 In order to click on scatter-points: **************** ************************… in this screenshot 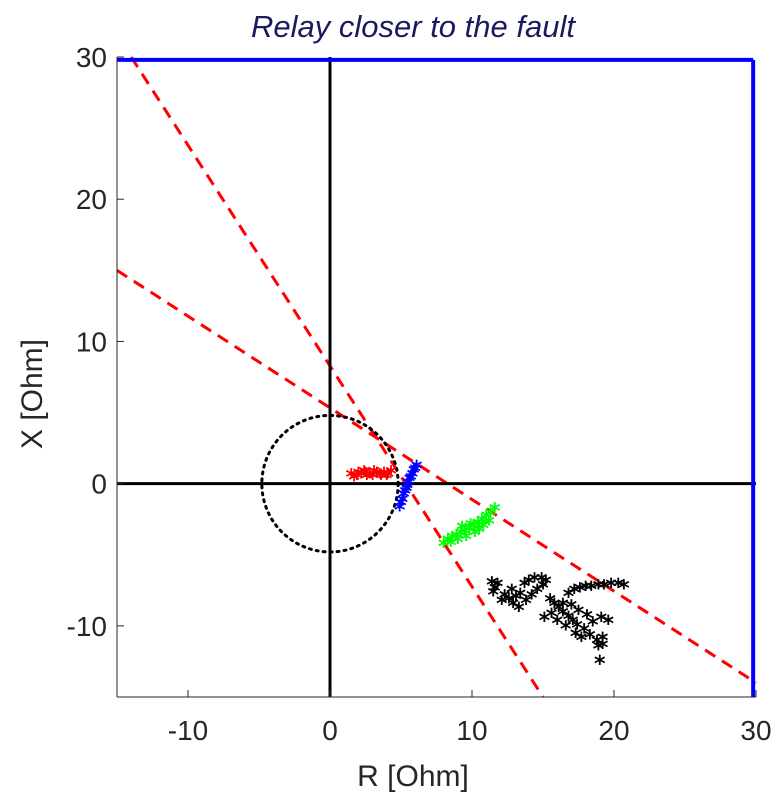, I will do `click(488, 567)`.